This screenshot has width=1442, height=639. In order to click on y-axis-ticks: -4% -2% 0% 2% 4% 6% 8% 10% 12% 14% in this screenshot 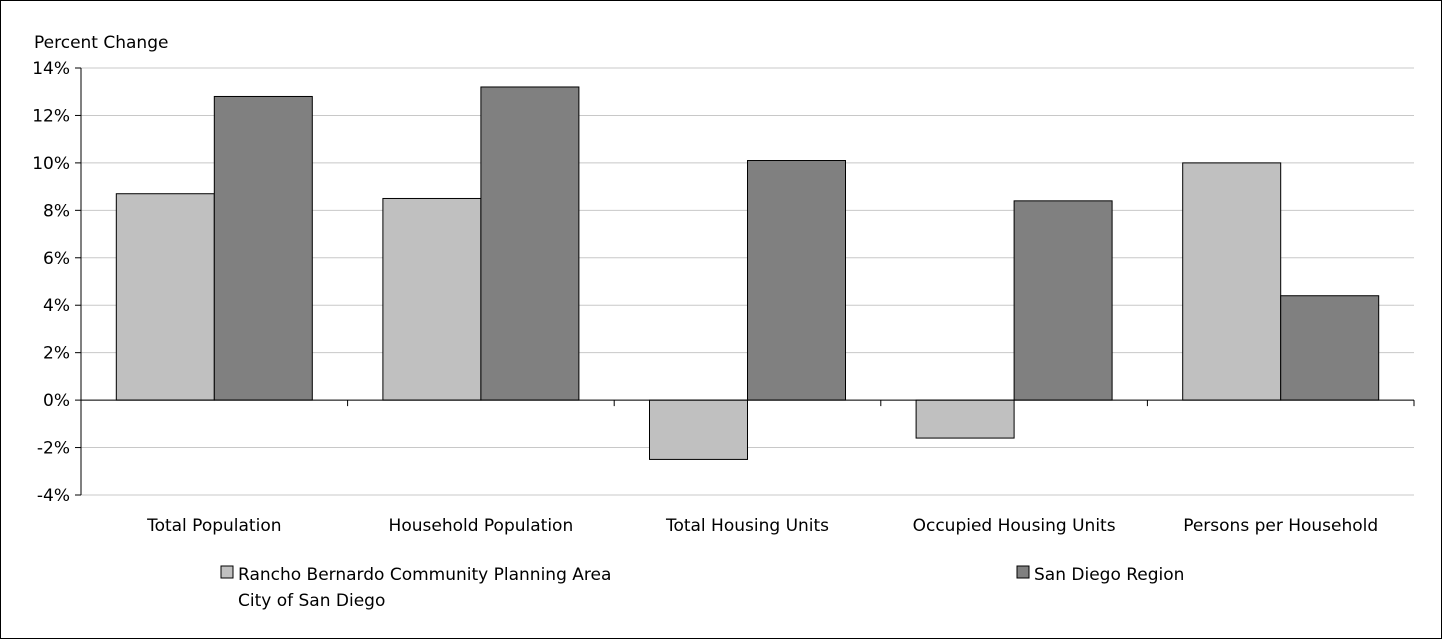, I will do `click(56, 282)`.